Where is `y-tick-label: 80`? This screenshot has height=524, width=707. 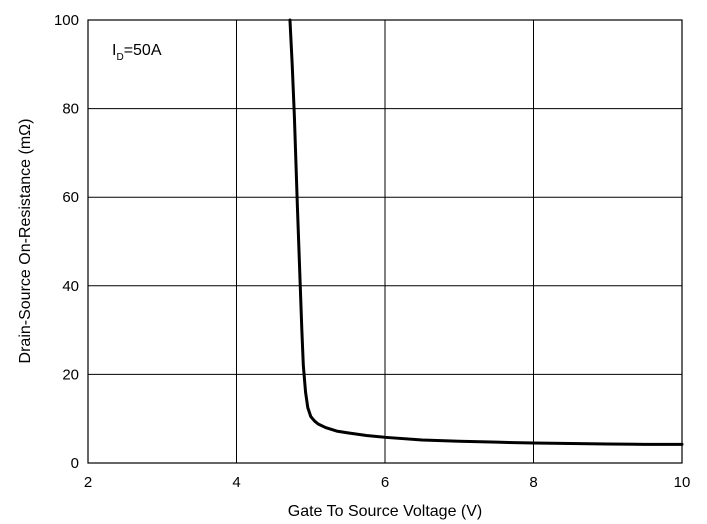
y-tick-label: 80 is located at coordinates (70, 109).